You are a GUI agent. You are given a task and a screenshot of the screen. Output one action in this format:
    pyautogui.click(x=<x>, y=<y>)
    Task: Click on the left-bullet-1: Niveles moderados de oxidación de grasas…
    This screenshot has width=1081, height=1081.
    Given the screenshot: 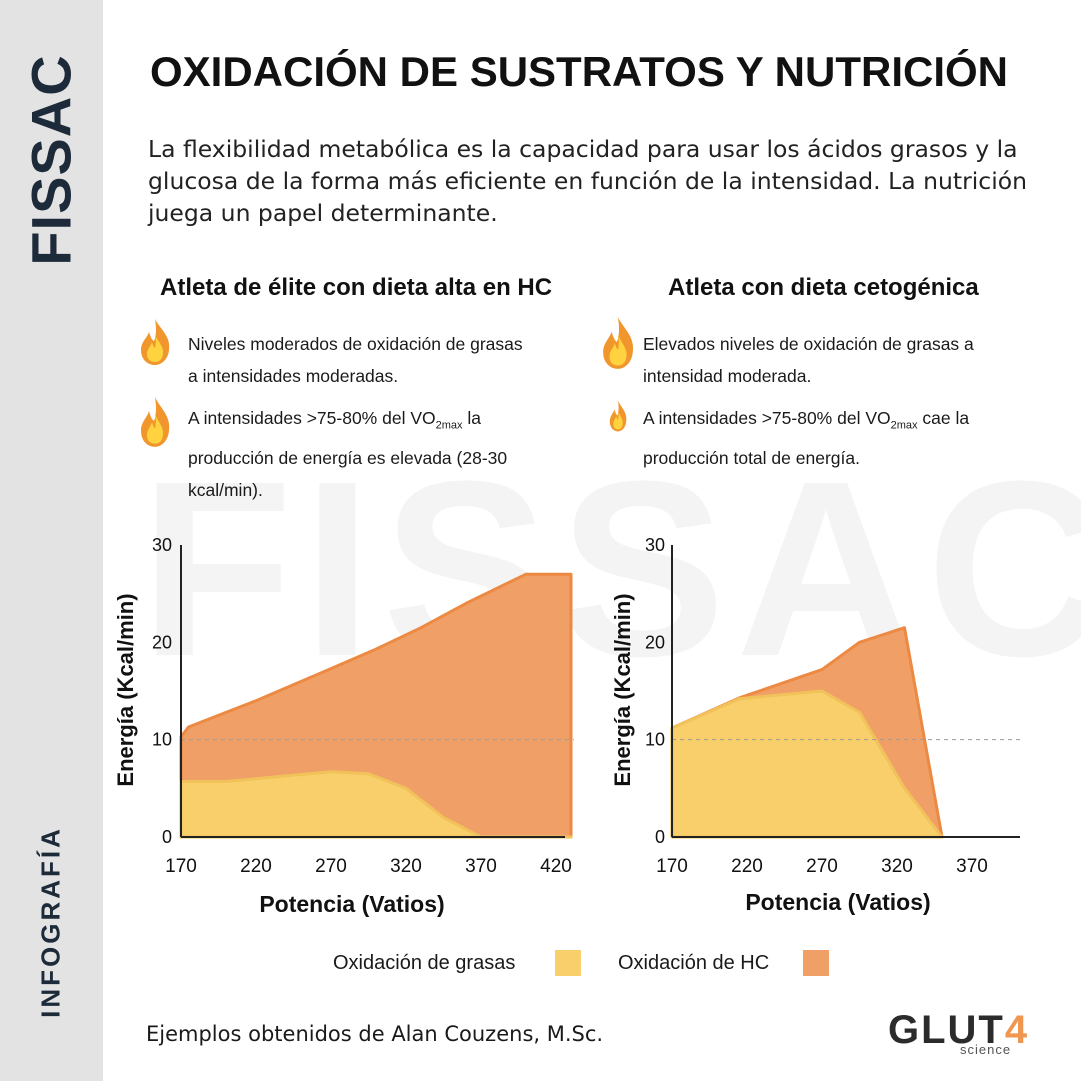 What is the action you would take?
    pyautogui.click(x=355, y=360)
    